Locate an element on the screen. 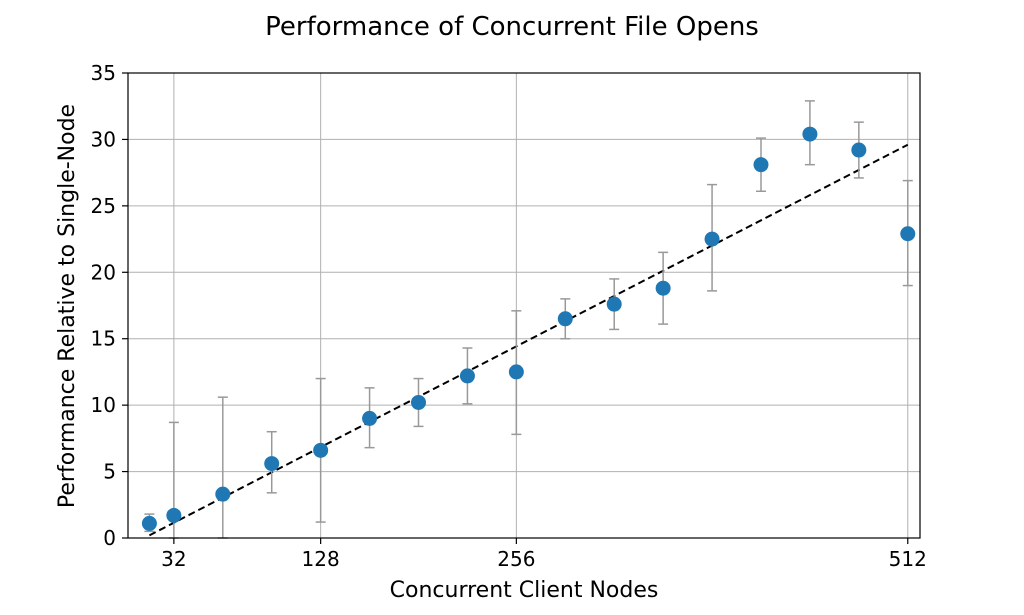 The height and width of the screenshot is (615, 1024). y-tick-label: 0 is located at coordinates (109, 538).